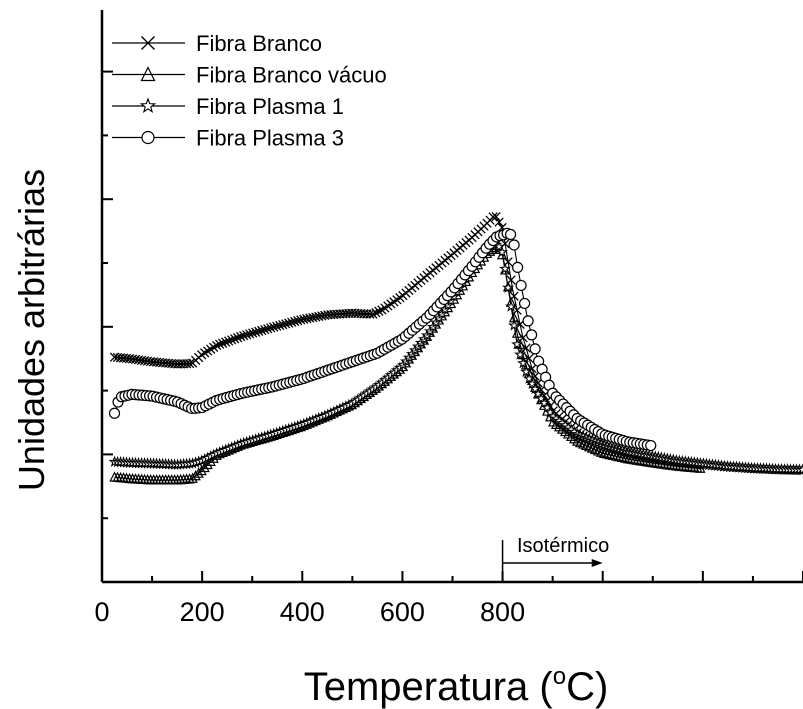  I want to click on legend-item: Fibra Branco vácuo, so click(249, 75).